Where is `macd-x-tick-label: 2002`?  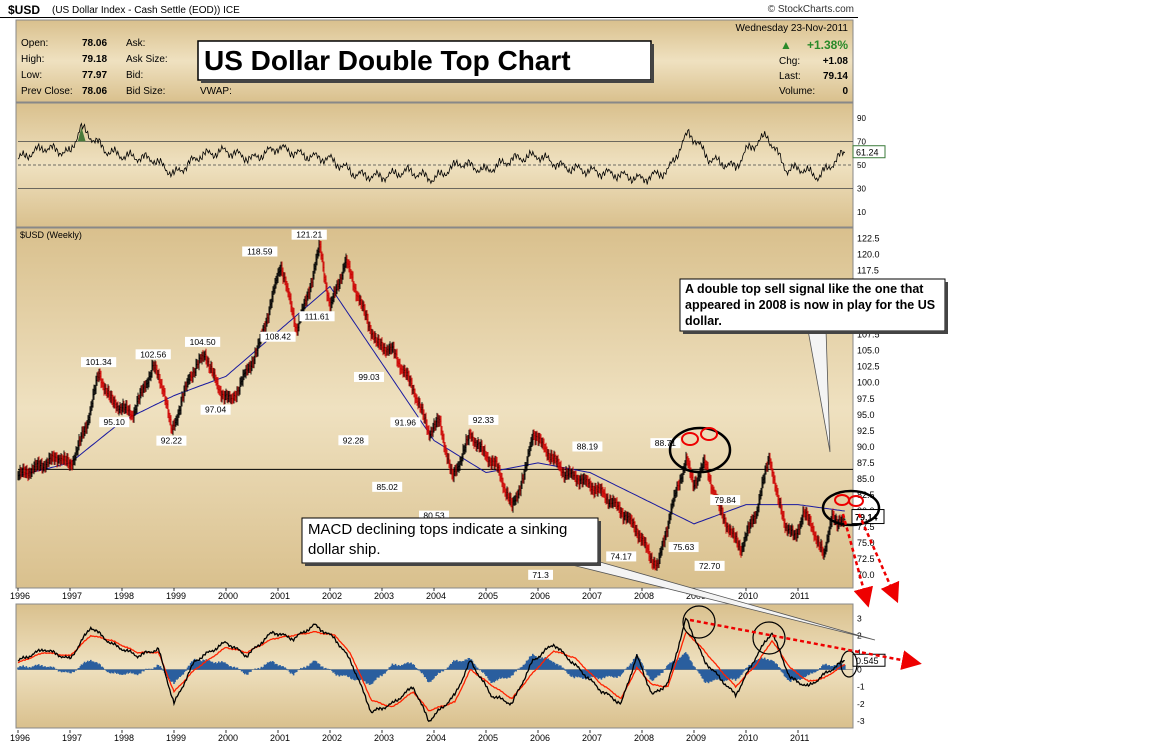 macd-x-tick-label: 2002 is located at coordinates (332, 738).